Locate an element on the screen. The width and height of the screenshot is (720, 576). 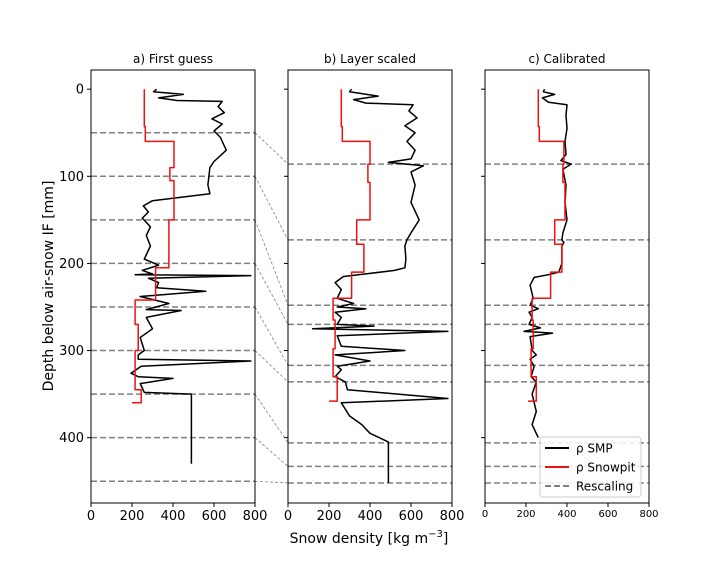
y-tick-label: 300 is located at coordinates (71, 351).